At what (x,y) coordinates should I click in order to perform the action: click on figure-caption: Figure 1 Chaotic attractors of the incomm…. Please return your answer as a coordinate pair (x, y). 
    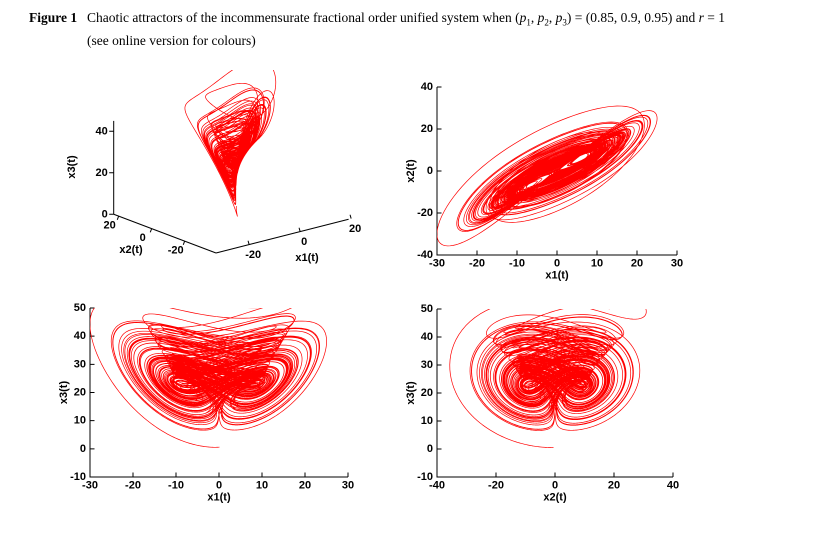
    Looking at the image, I should click on (416, 29).